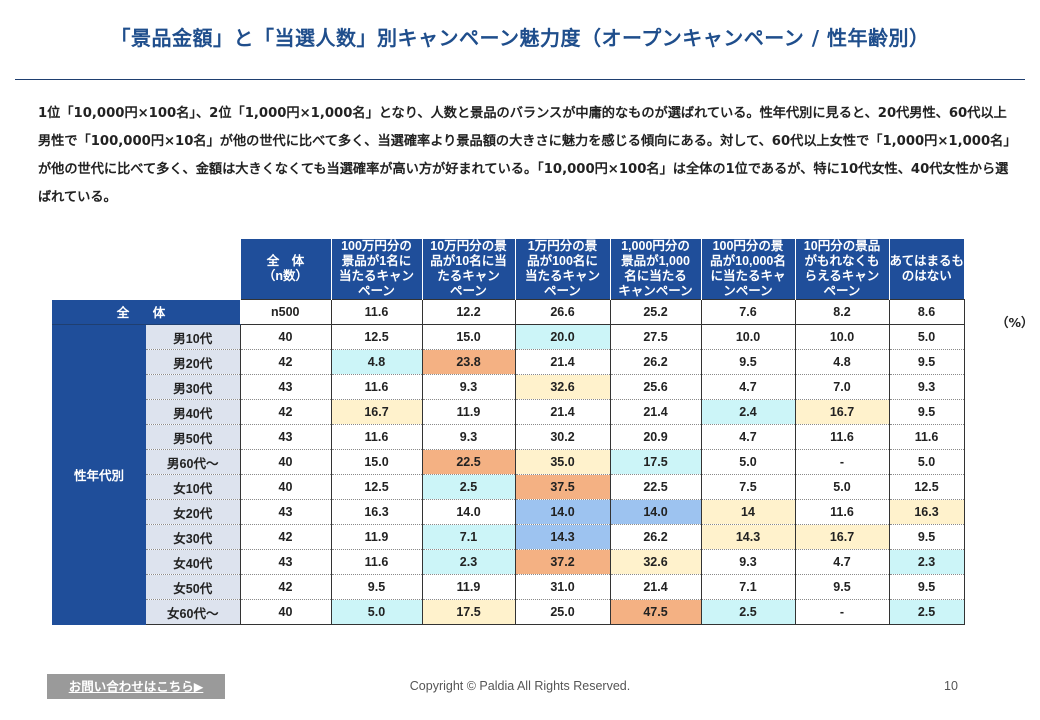 The width and height of the screenshot is (1040, 720). I want to click on row-label: 女30代, so click(193, 537).